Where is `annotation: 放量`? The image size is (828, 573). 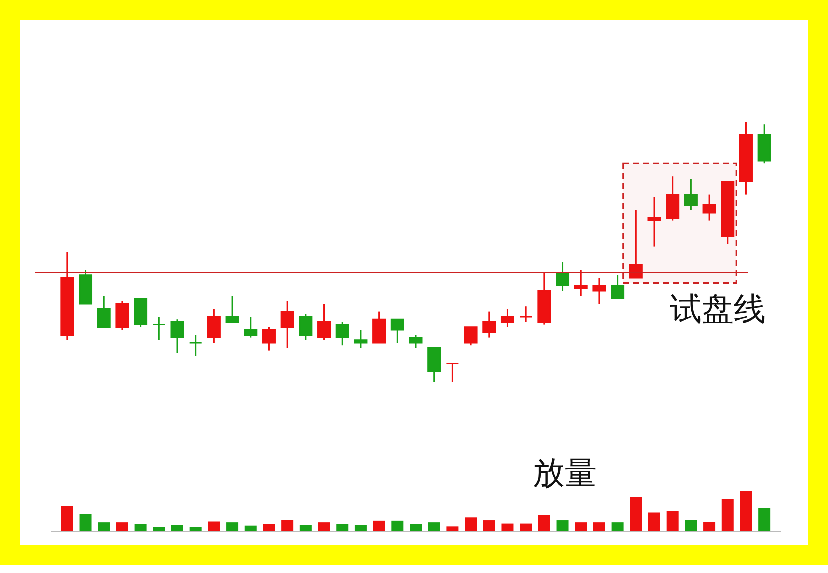
annotation: 放量 is located at coordinates (565, 473).